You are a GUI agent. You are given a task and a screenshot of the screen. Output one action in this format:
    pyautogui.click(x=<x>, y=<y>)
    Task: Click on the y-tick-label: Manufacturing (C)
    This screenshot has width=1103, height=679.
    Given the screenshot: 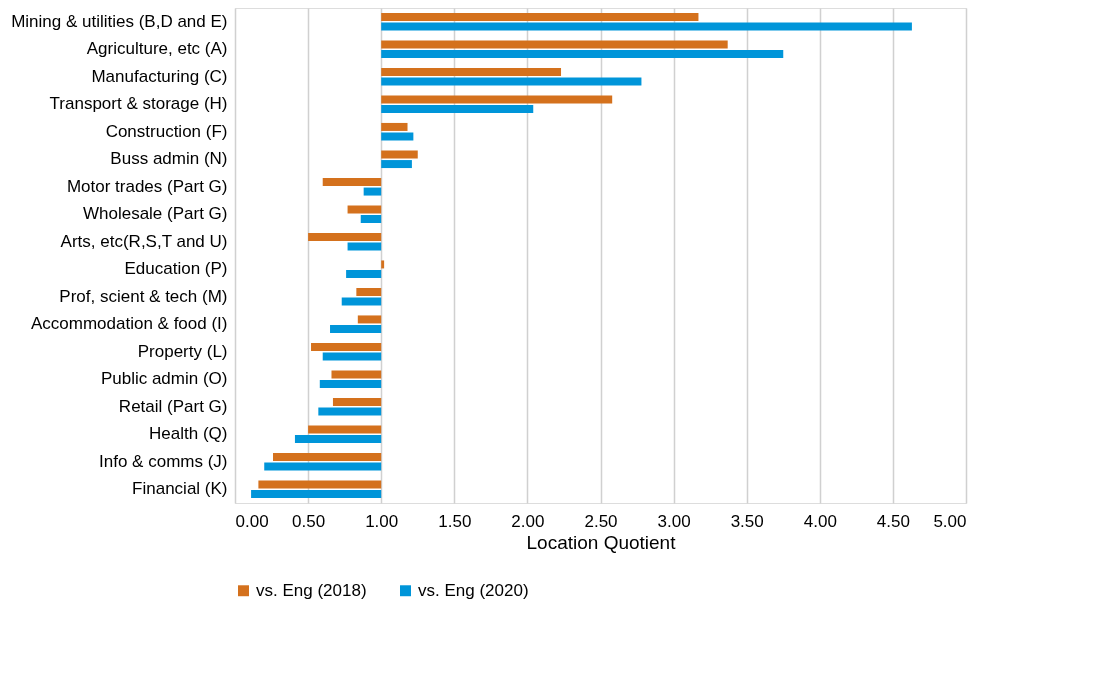 What is the action you would take?
    pyautogui.click(x=159, y=76)
    